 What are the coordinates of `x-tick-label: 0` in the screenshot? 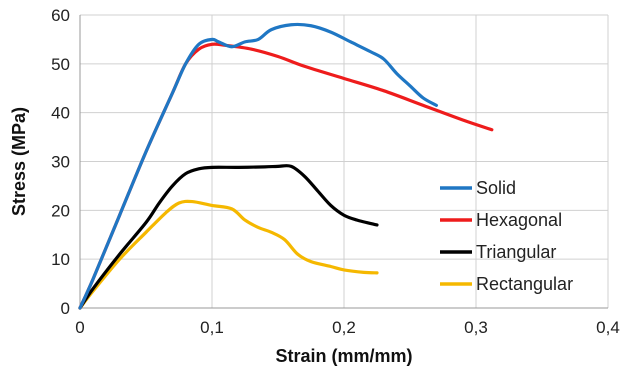 It's located at (79, 327).